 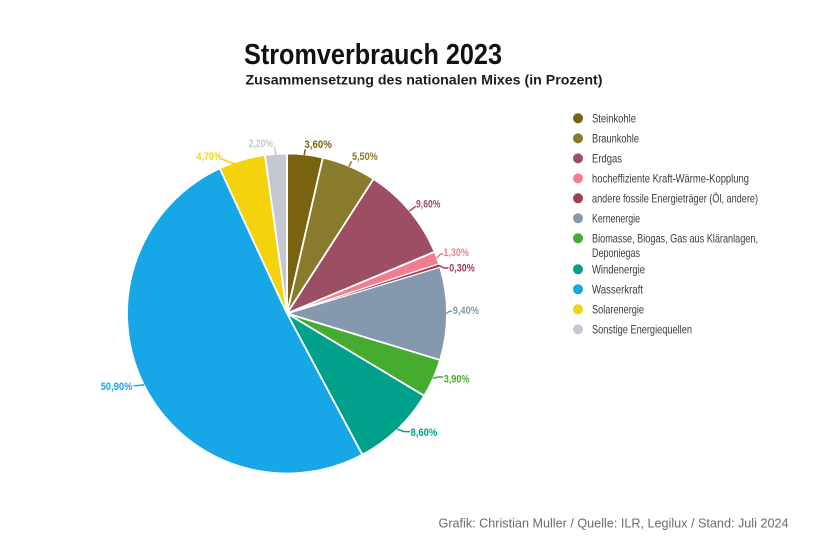 What do you see at coordinates (373, 55) in the screenshot?
I see `svg-text: Stromverbrauch 2023` at bounding box center [373, 55].